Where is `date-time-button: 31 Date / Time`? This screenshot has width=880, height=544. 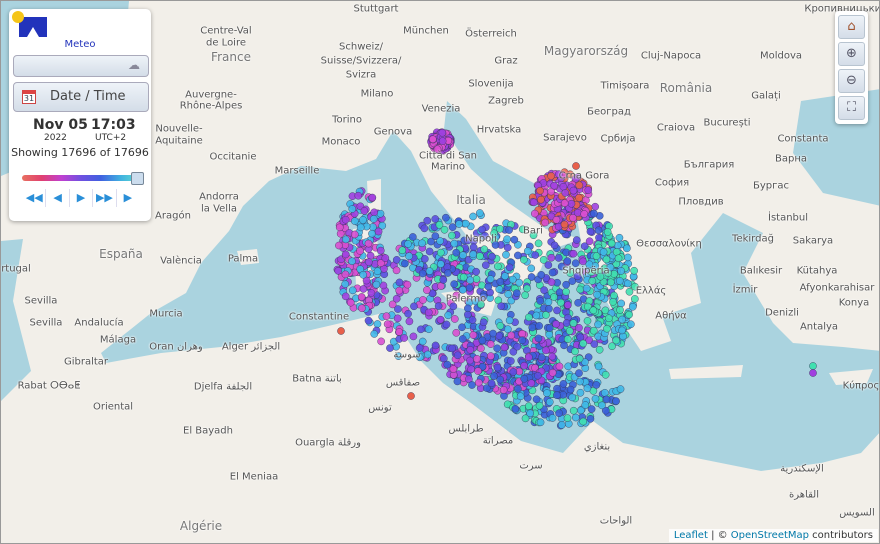
date-time-button: 31 Date / Time is located at coordinates (81, 97).